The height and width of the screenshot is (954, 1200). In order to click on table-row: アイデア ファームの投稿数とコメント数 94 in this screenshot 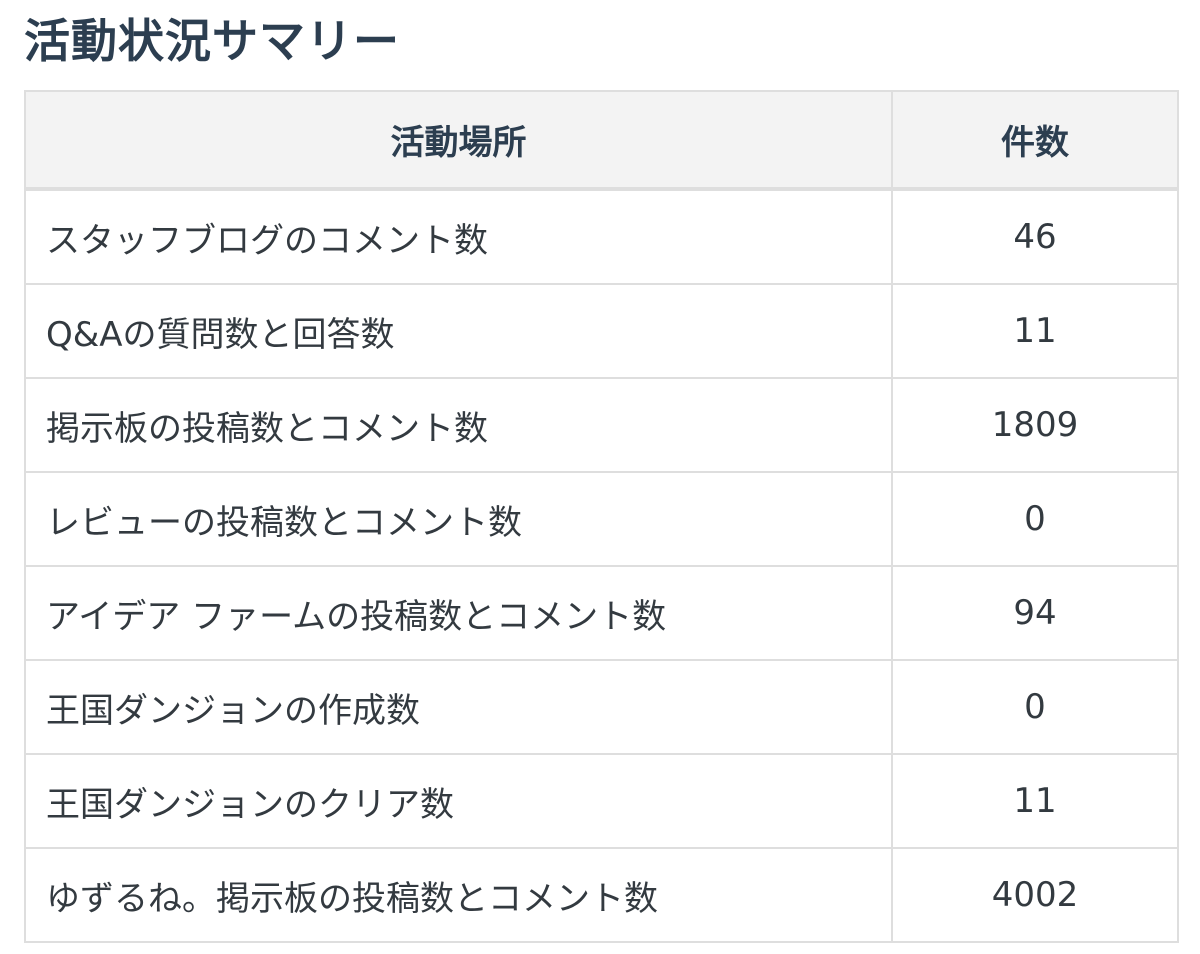, I will do `click(601, 613)`.